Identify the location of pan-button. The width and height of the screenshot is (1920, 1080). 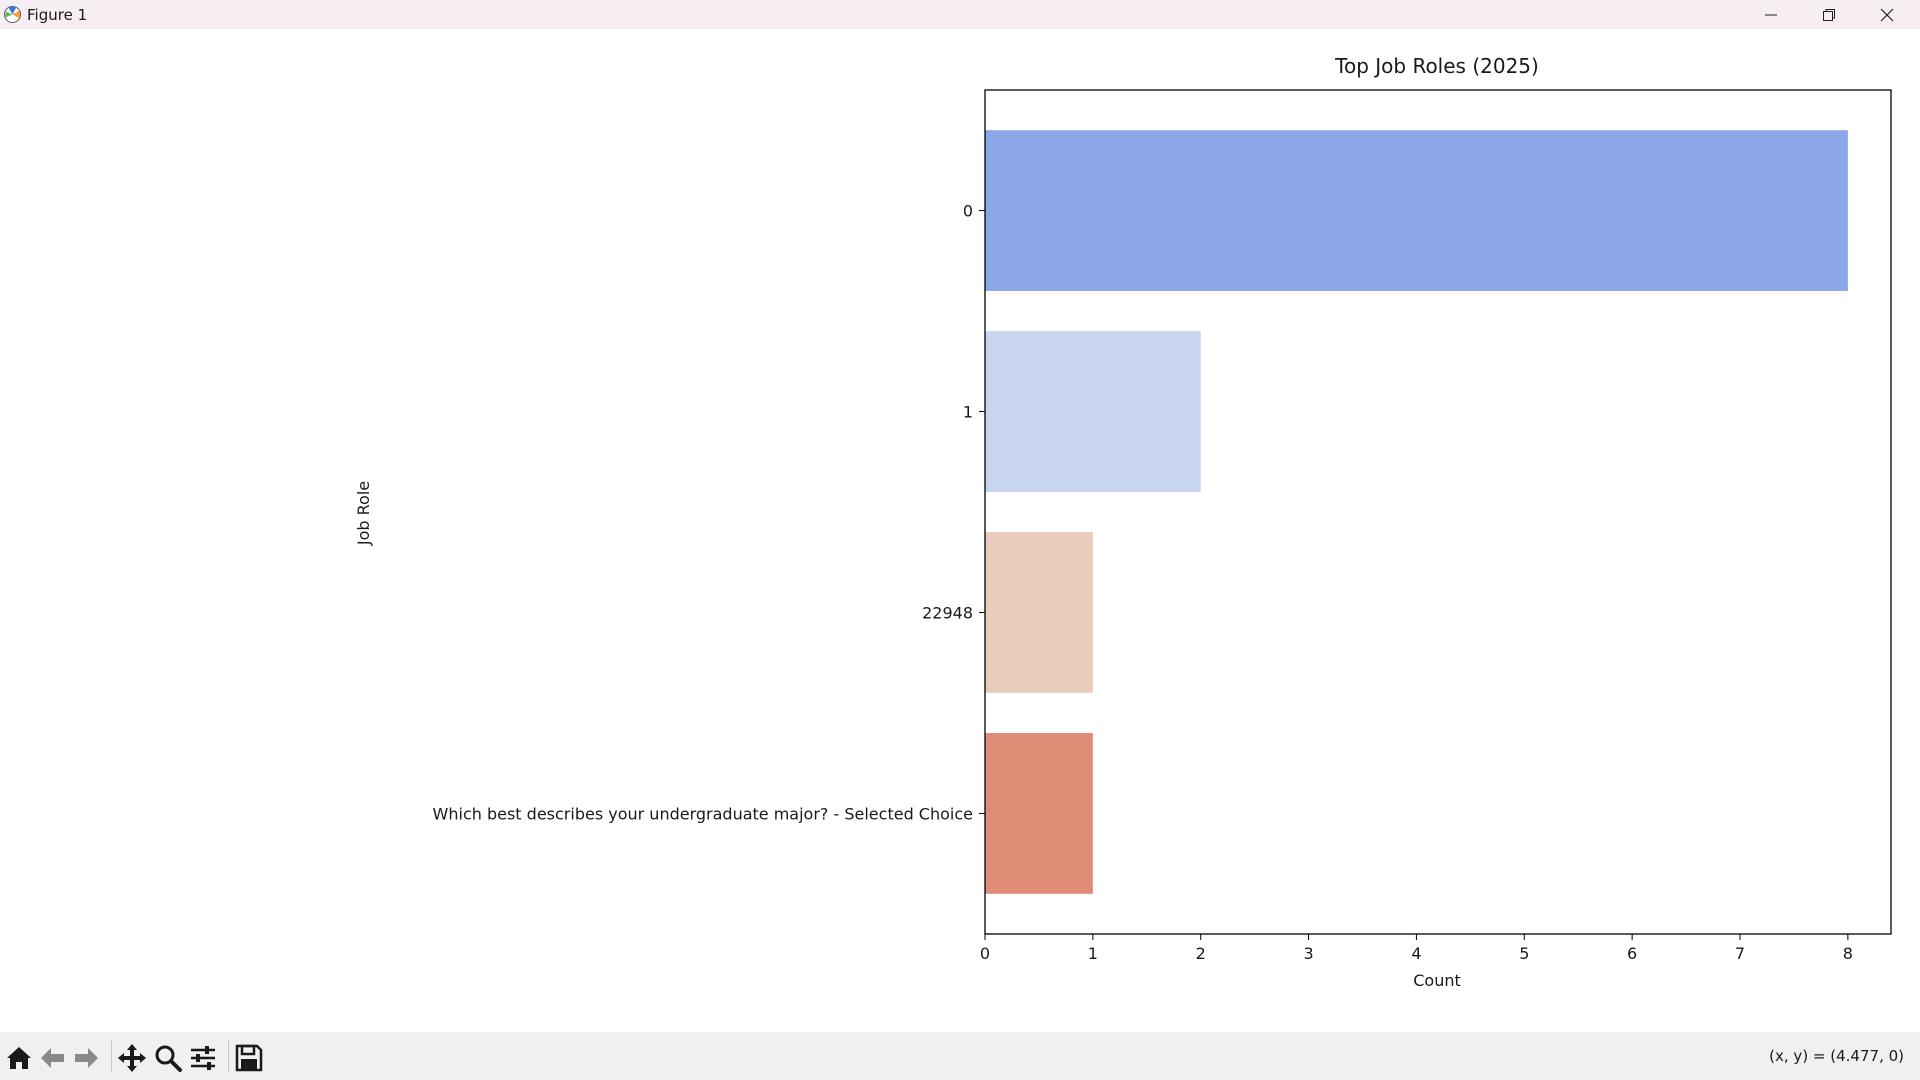
(132, 1058).